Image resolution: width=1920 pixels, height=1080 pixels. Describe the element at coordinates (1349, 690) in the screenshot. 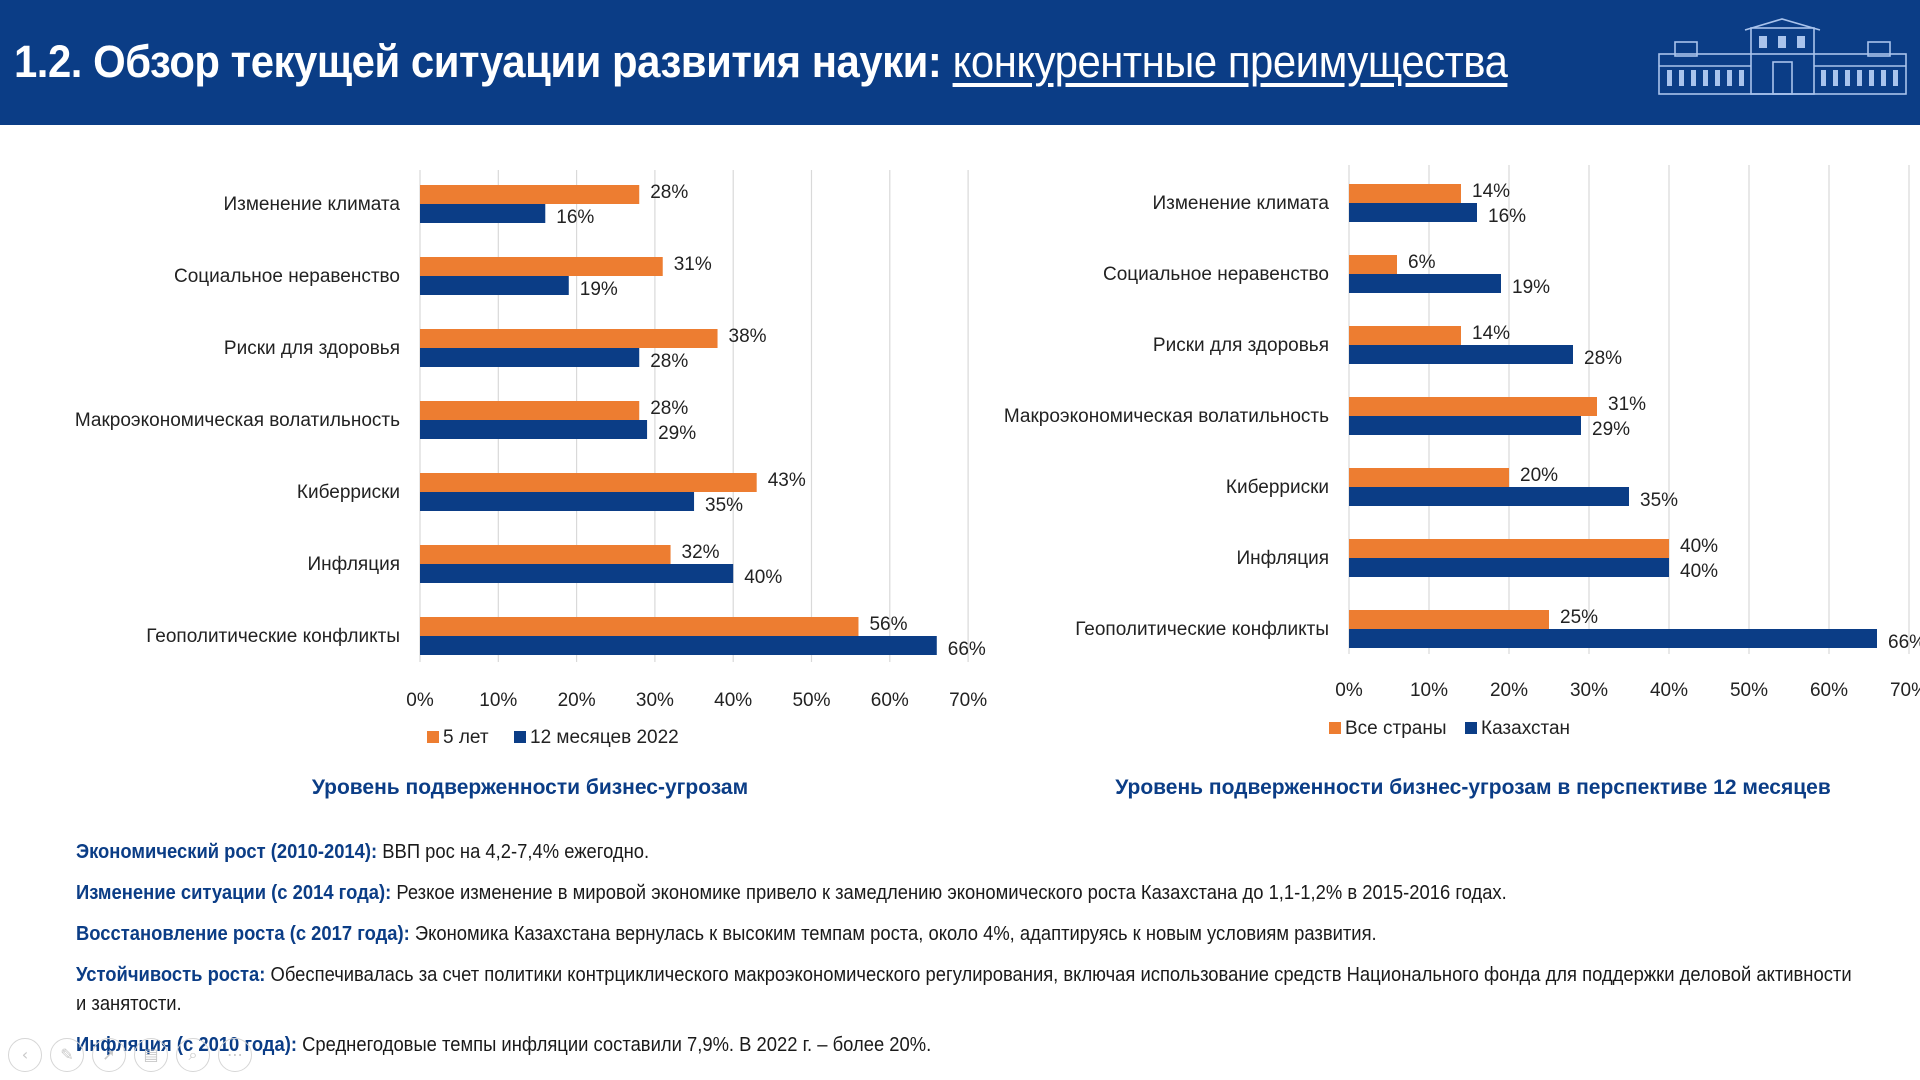

I see `x-tick-label: 0%` at that location.